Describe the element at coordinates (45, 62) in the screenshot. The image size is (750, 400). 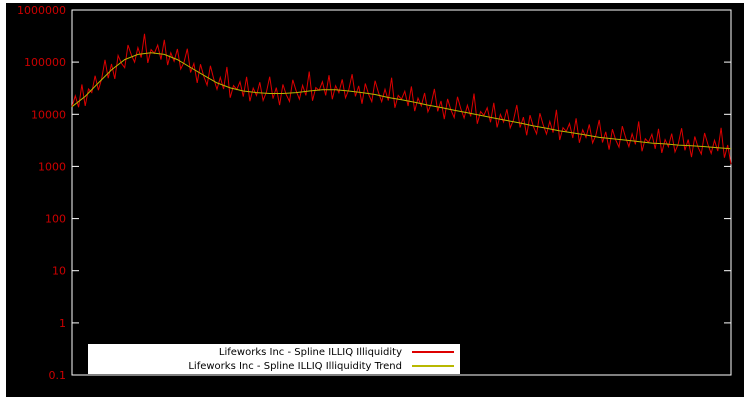
I see `y-tick-label: 100000` at that location.